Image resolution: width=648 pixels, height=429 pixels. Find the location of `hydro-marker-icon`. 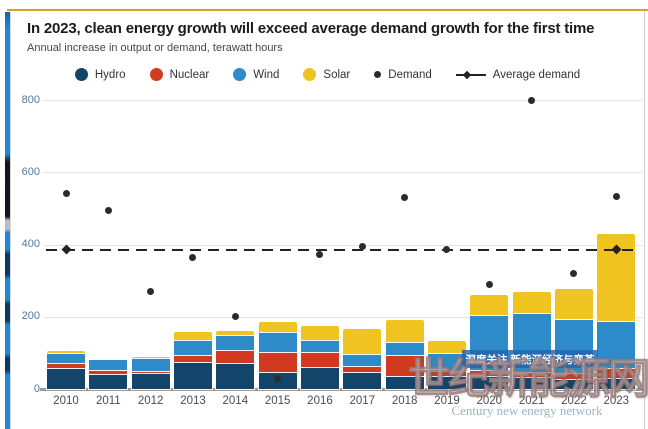

hydro-marker-icon is located at coordinates (81, 74).